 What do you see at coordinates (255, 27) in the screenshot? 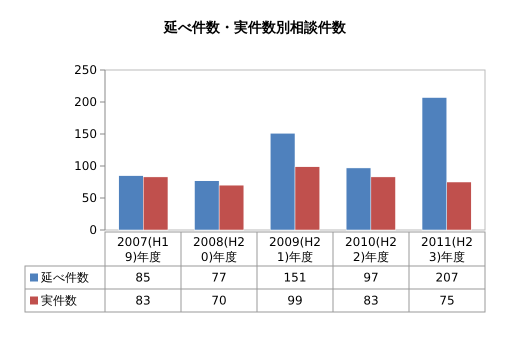
I see `chart-title: 延べ件数・実件数別相談件数` at bounding box center [255, 27].